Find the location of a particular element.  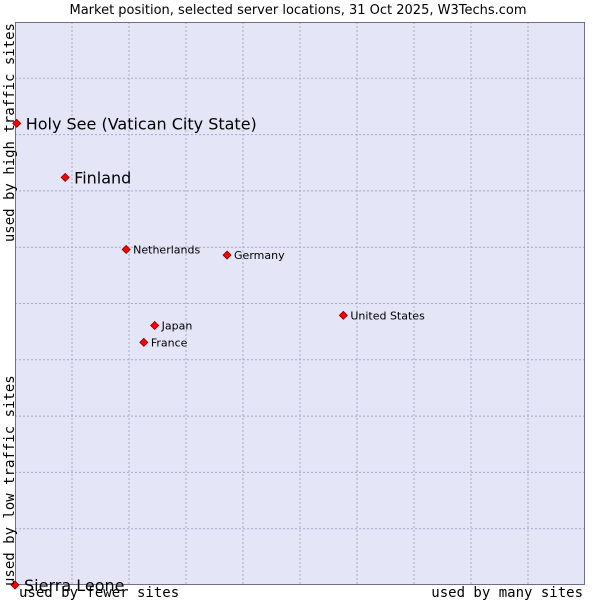

data-point-germany is located at coordinates (227, 255).